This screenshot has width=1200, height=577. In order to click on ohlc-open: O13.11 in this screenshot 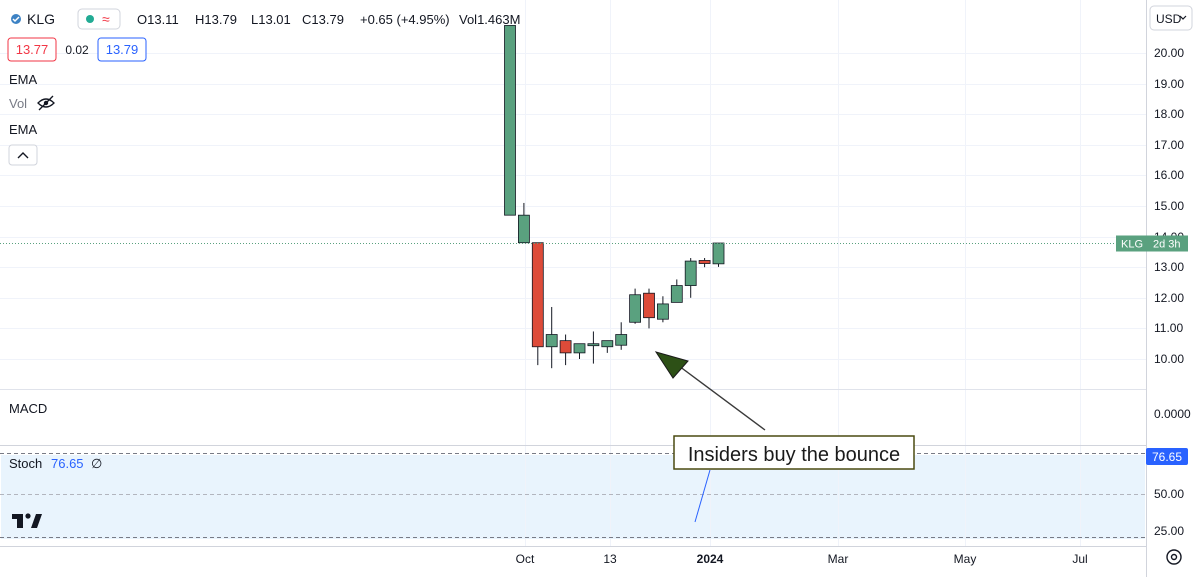, I will do `click(158, 19)`.